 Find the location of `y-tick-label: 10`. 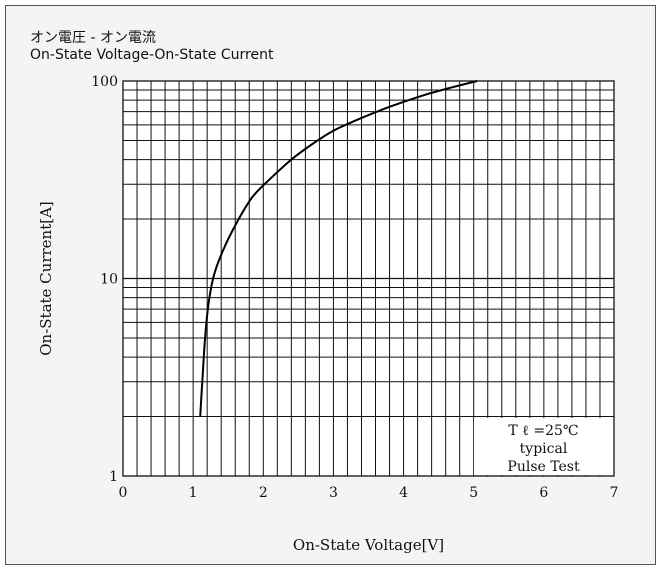

y-tick-label: 10 is located at coordinates (109, 280).